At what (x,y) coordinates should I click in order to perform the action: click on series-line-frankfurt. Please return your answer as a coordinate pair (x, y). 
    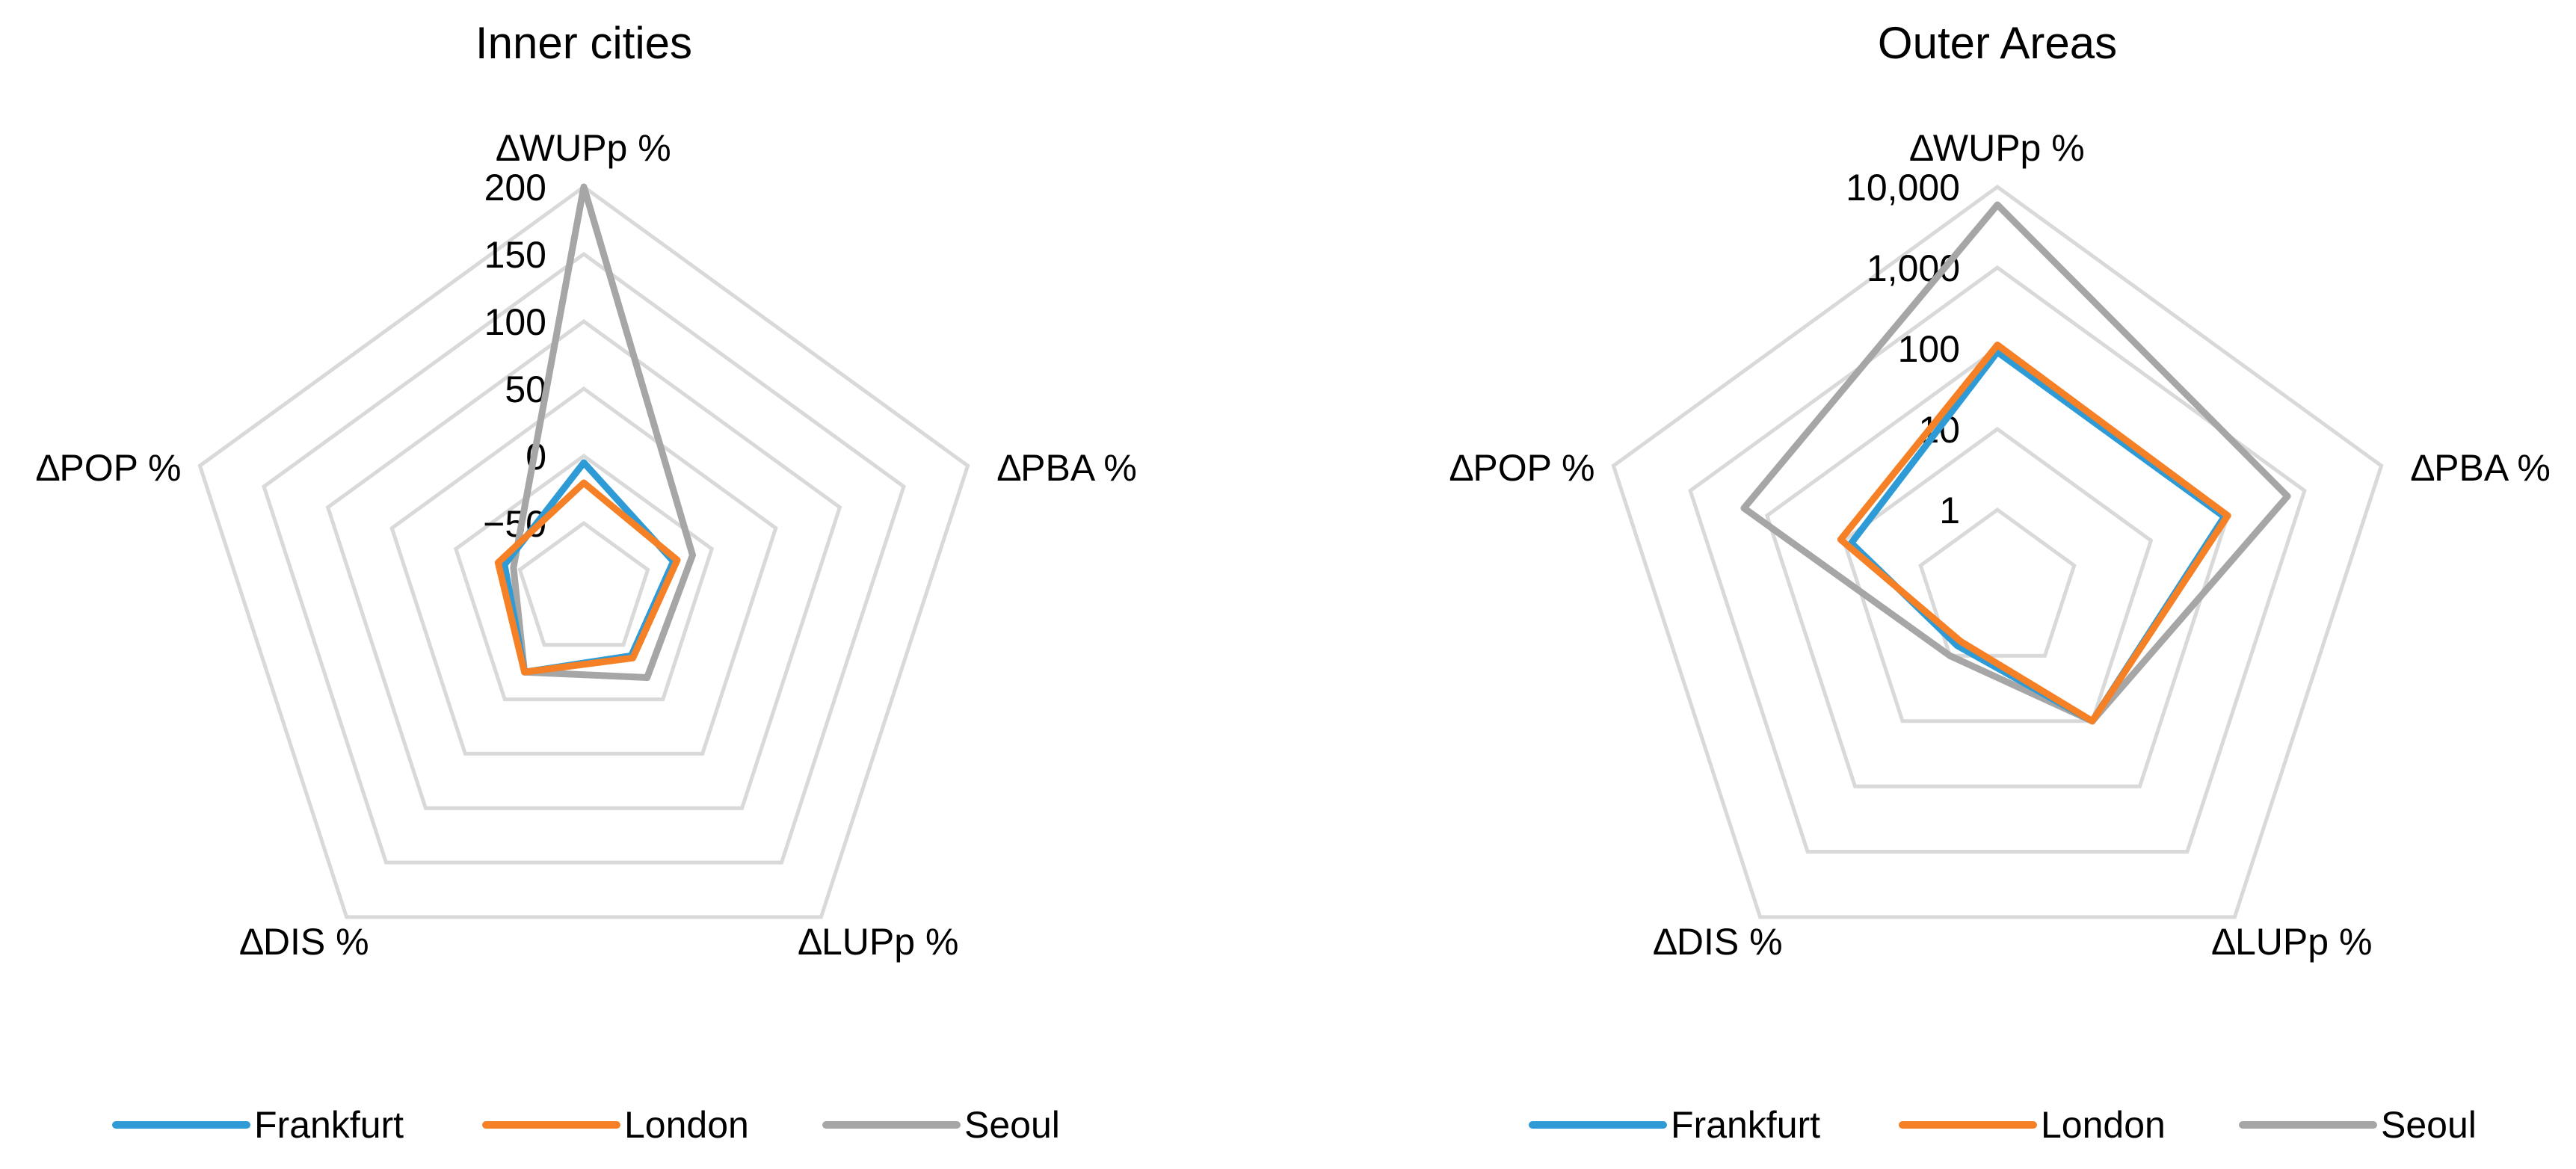
    Looking at the image, I should click on (2038, 536).